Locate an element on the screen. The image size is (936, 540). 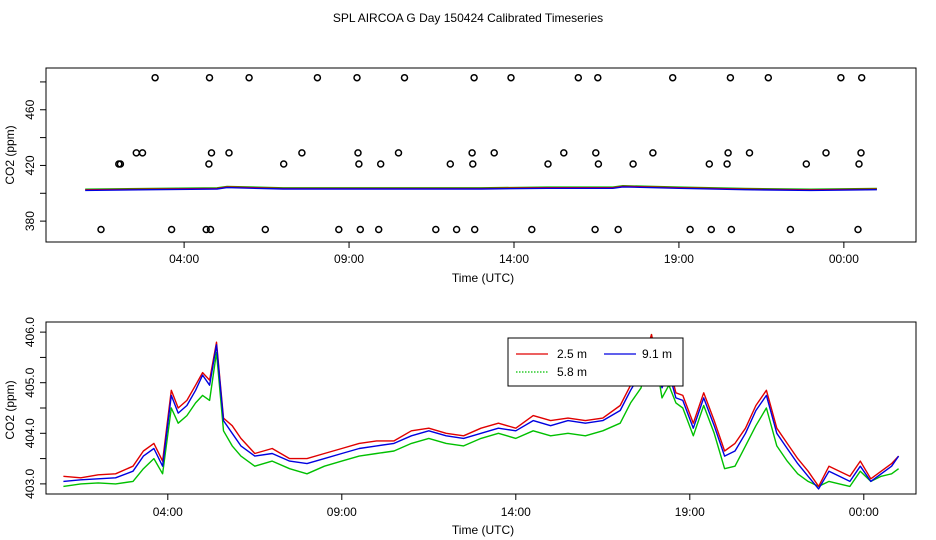
top-y-axis: 380 420 460 is located at coordinates (34, 156).